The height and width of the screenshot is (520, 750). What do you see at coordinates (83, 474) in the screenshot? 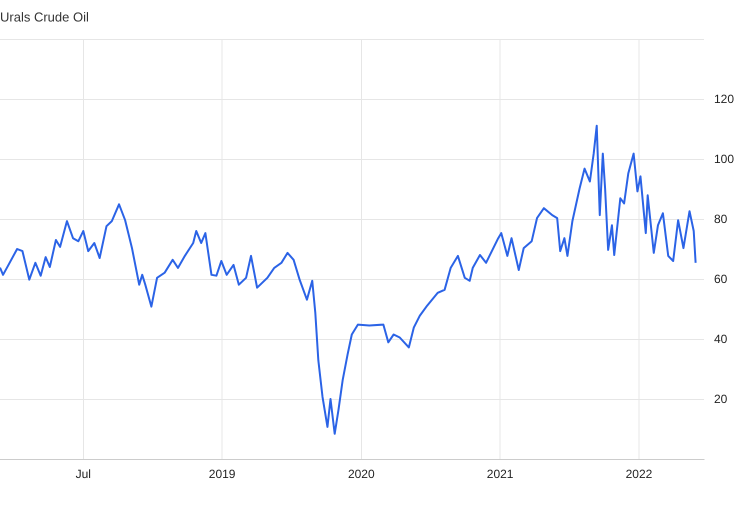
I see `x-tick-label: Jul` at bounding box center [83, 474].